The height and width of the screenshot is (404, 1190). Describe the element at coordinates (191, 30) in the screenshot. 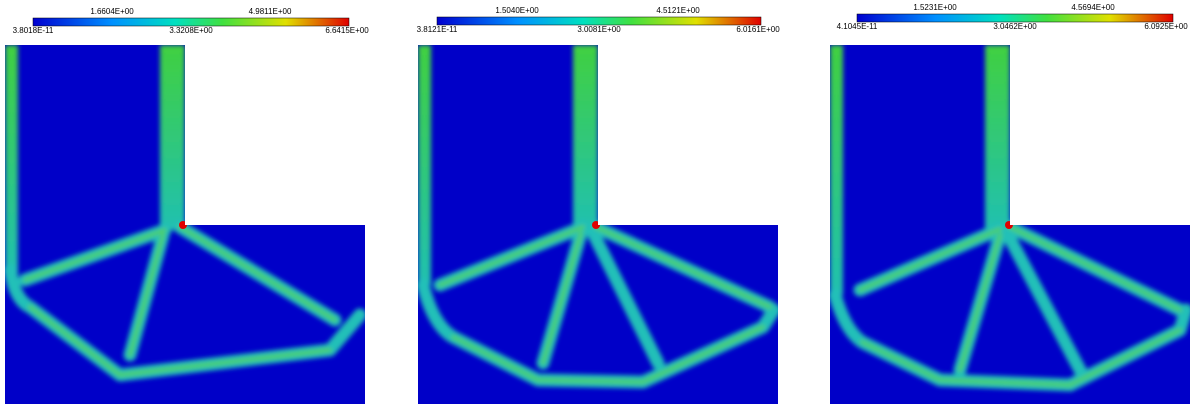

I see `colorbar-label: 3.3208E+00` at that location.